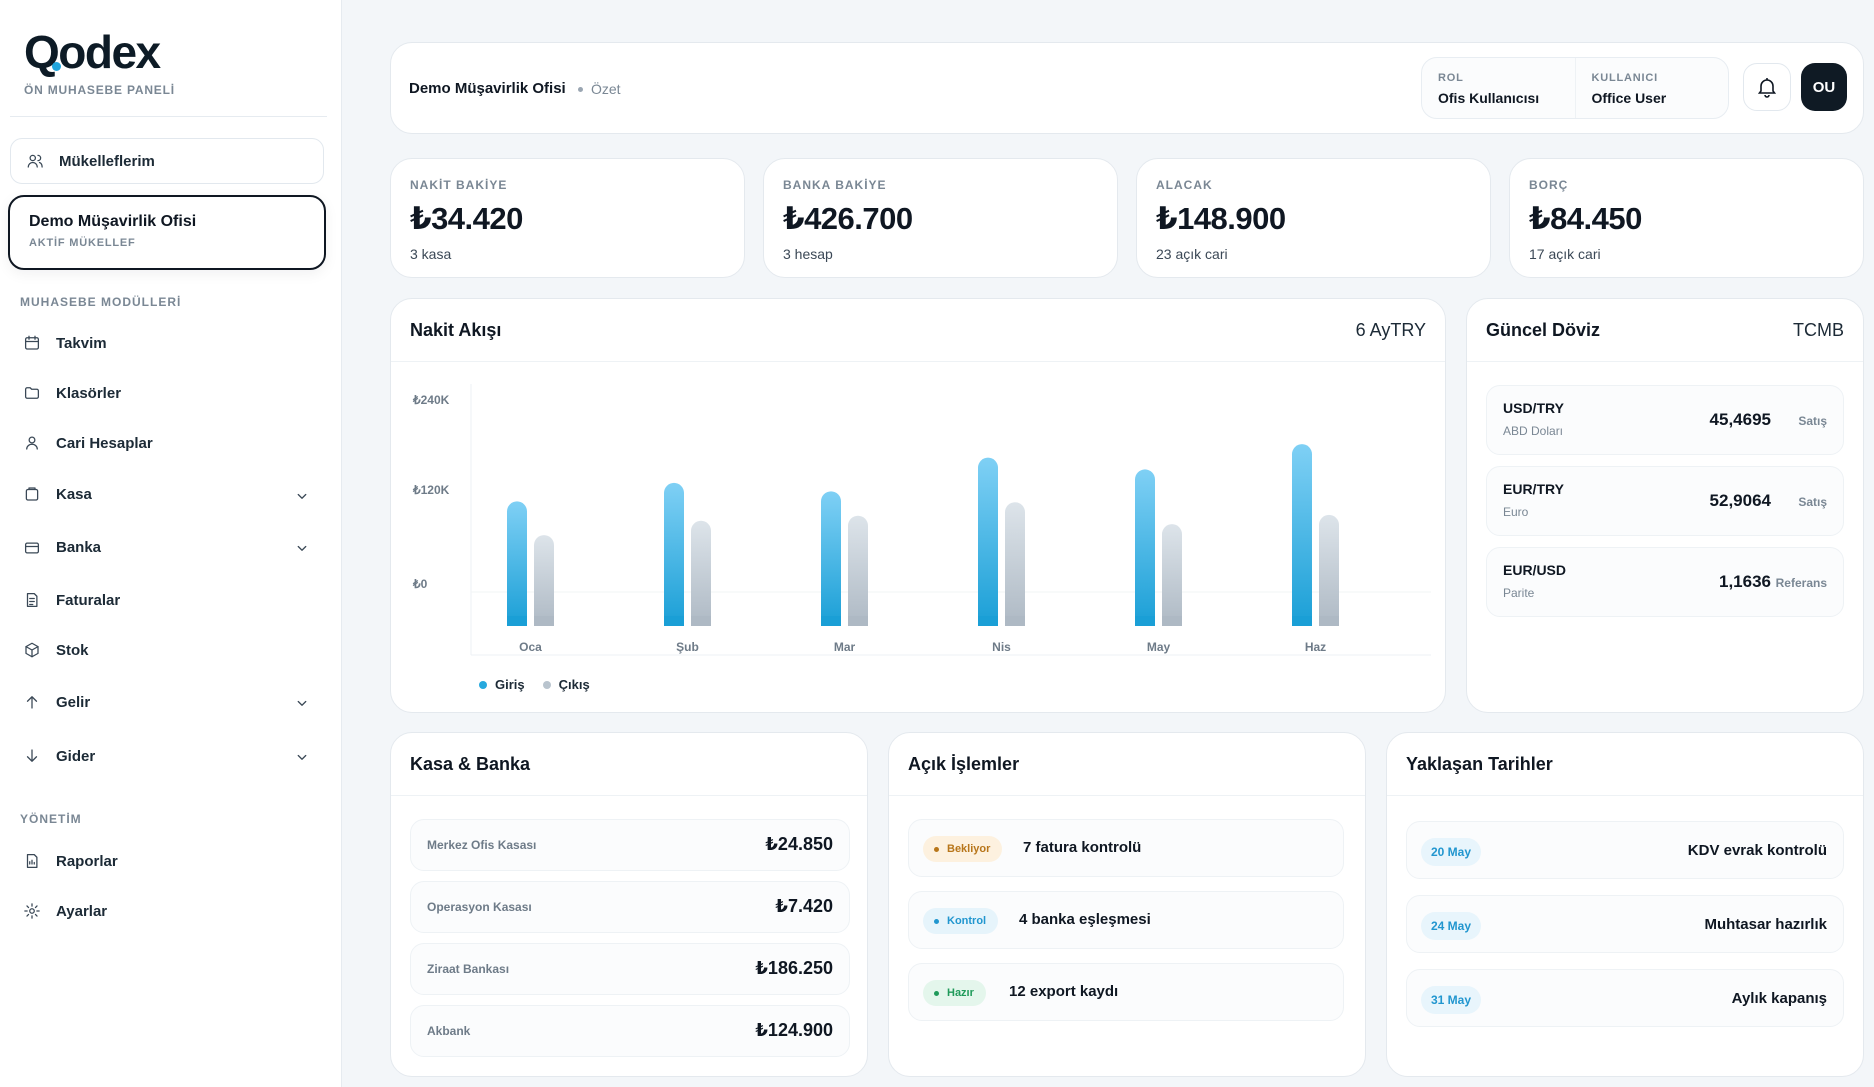 Image resolution: width=1874 pixels, height=1087 pixels. What do you see at coordinates (167, 600) in the screenshot?
I see `sidebar-item-faturalar: Faturalar` at bounding box center [167, 600].